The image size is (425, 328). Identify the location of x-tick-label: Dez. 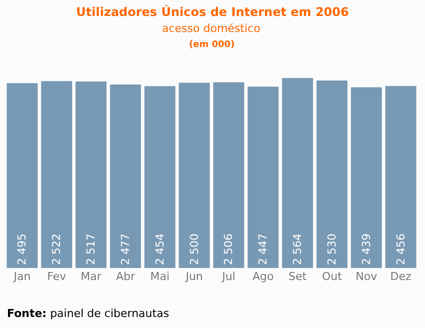
(401, 276).